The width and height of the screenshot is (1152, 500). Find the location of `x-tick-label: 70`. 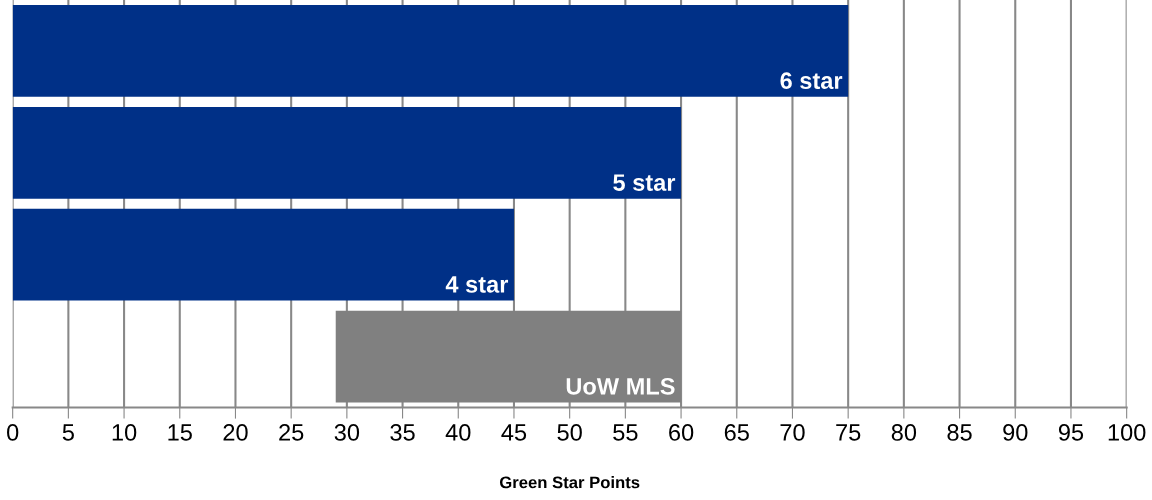

x-tick-label: 70 is located at coordinates (792, 432).